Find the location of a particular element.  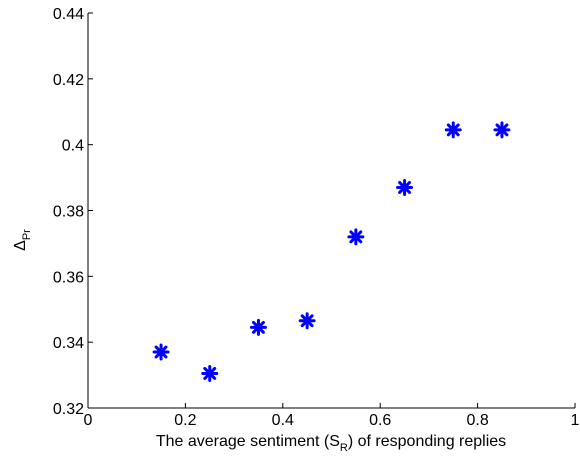

y-tick-label: 0.42 is located at coordinates (68, 80).